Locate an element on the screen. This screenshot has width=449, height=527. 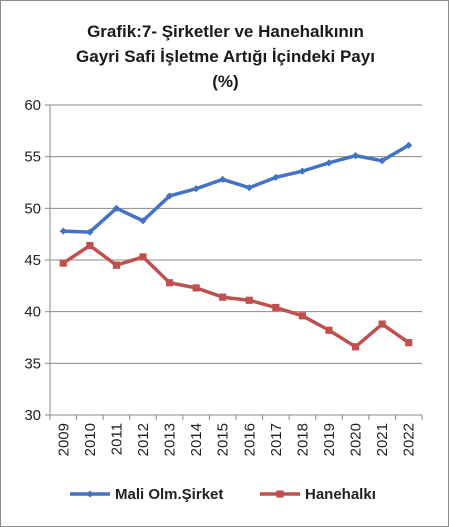
x-tick-label: 2019 is located at coordinates (329, 439).